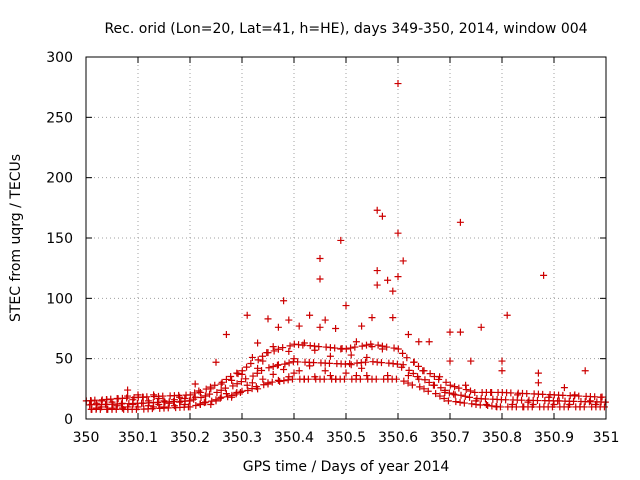 Image resolution: width=640 pixels, height=480 pixels. I want to click on x-axis-label: GPS time / Days of year 2014, so click(346, 467).